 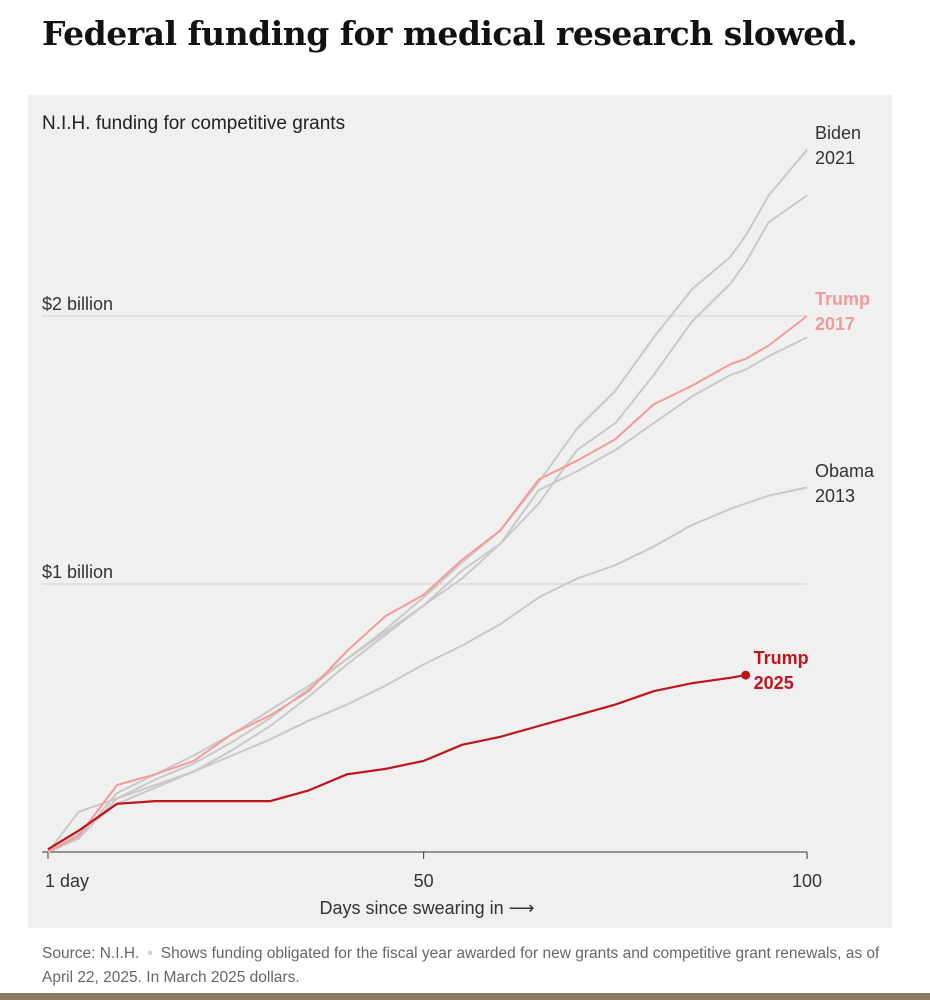 I want to click on x-tick-label: 1 day, so click(x=67, y=881).